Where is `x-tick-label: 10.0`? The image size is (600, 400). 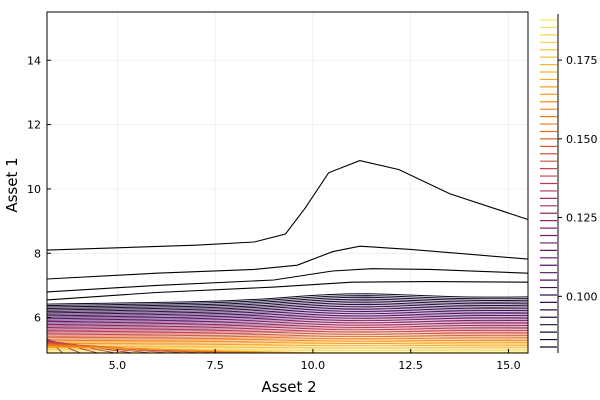
x-tick-label: 10.0 is located at coordinates (313, 365).